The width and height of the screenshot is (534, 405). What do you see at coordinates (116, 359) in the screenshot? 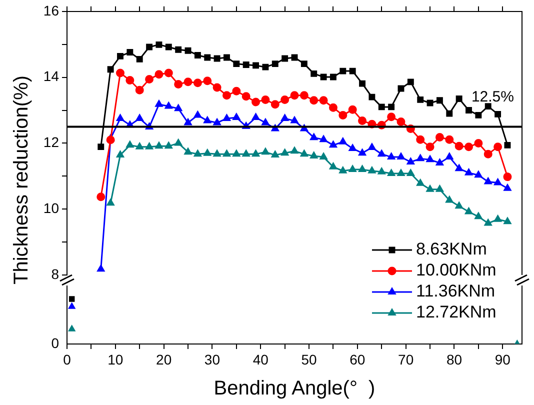
I see `x-tick-label: 10` at bounding box center [116, 359].